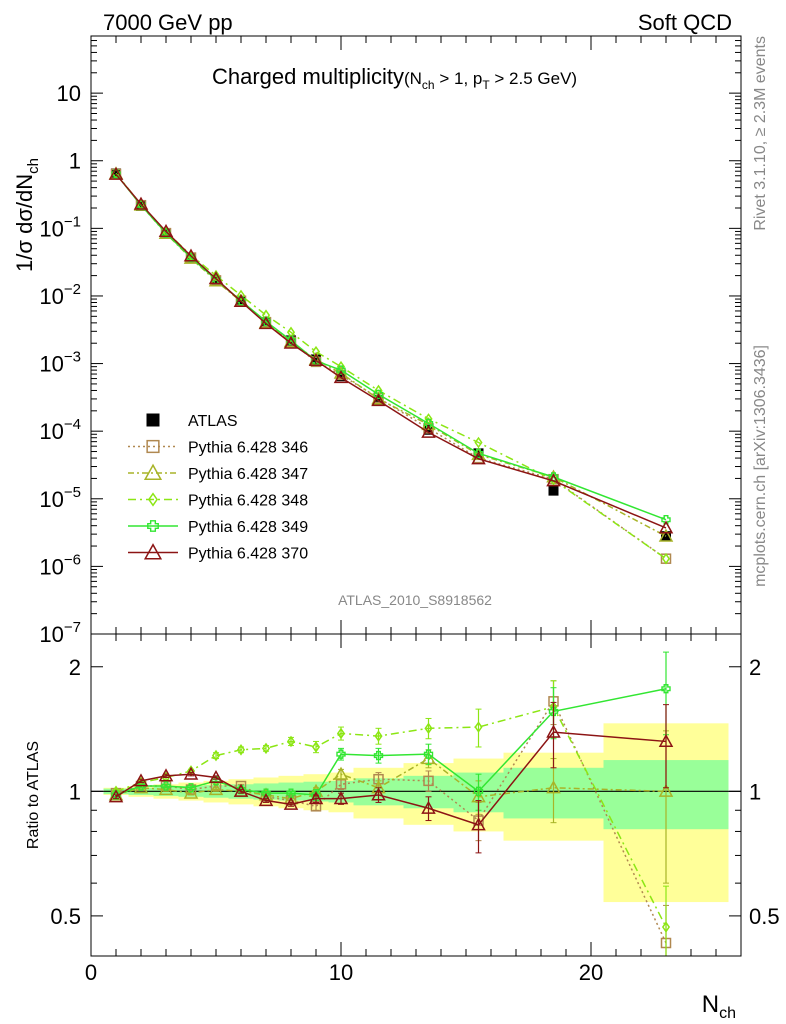  What do you see at coordinates (685, 22) in the screenshot?
I see `header-right: Soft QCD` at bounding box center [685, 22].